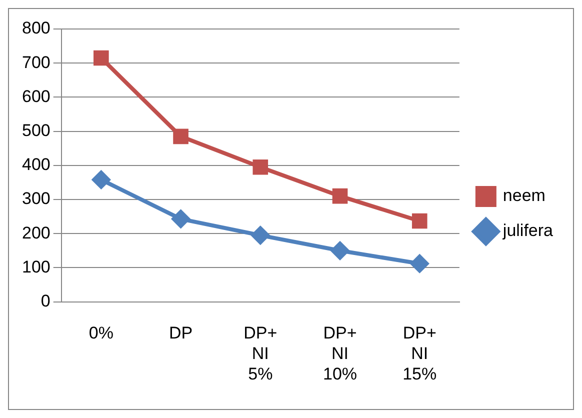 This screenshot has height=418, width=582. Describe the element at coordinates (524, 196) in the screenshot. I see `legend-label: neem` at that location.